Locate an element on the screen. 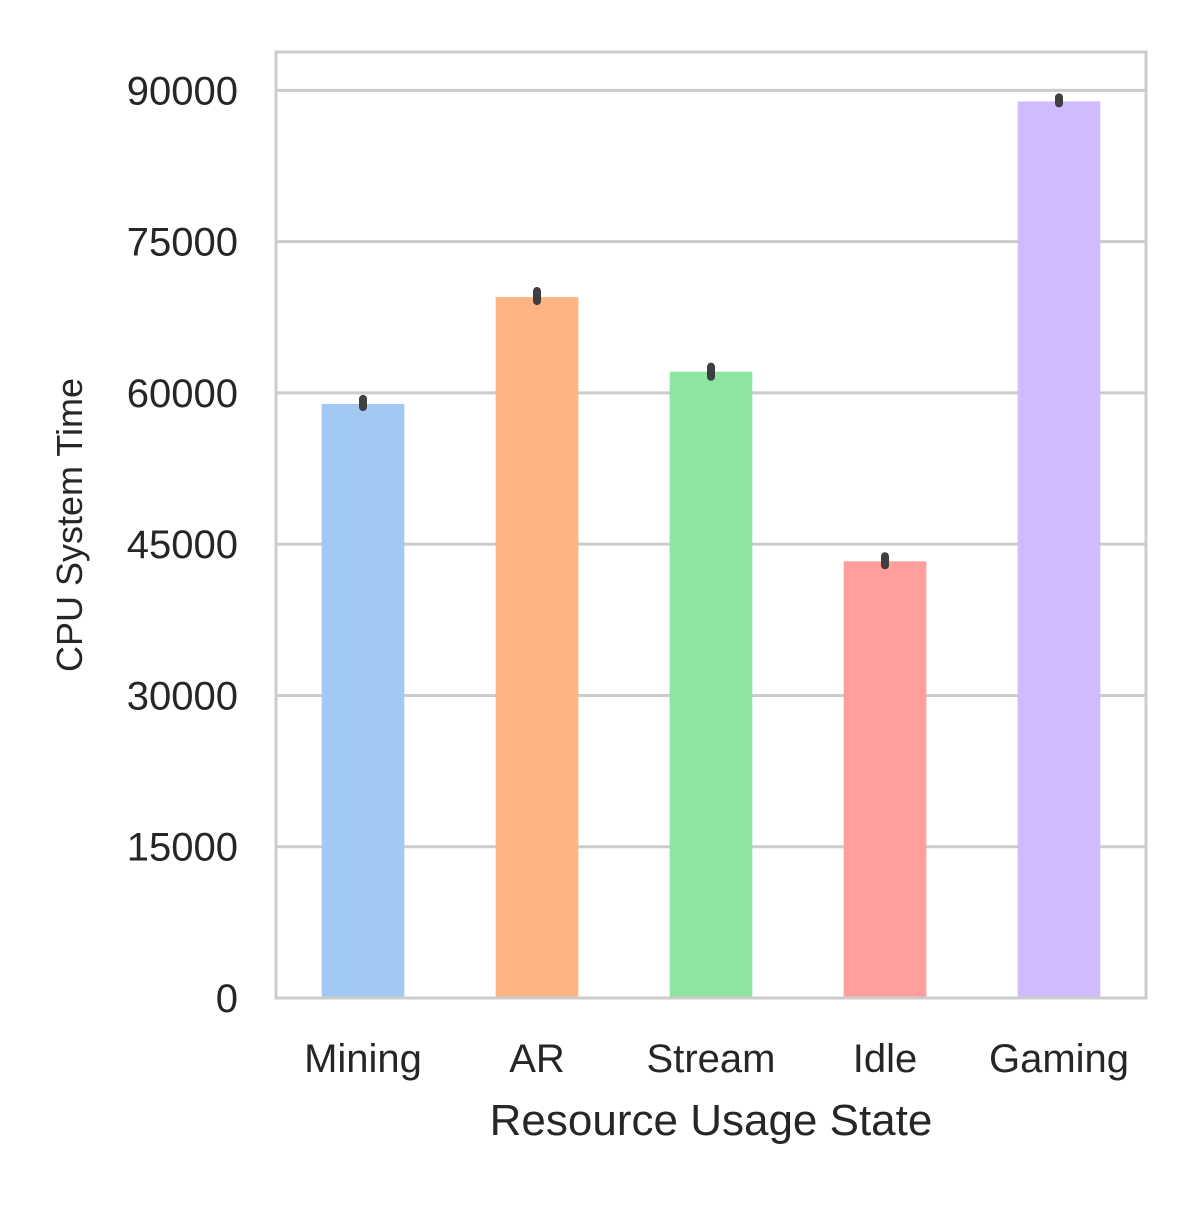 The image size is (1200, 1205). y-axis-title: CPU System Time is located at coordinates (69, 525).